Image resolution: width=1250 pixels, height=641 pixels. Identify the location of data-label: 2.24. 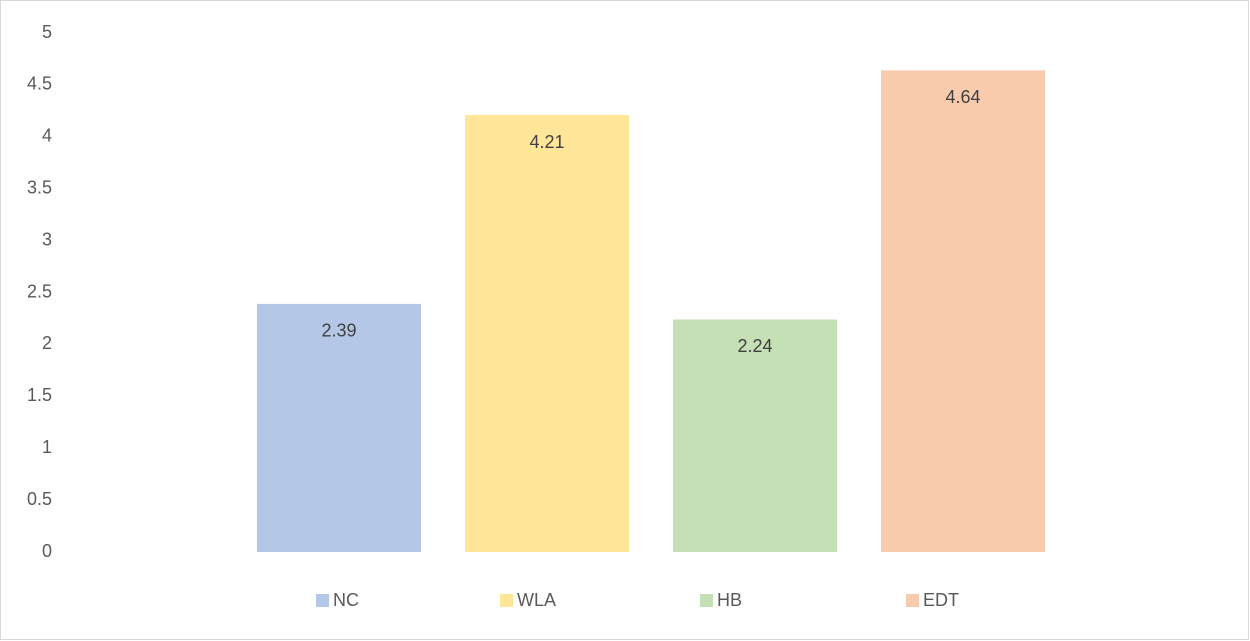
(754, 346).